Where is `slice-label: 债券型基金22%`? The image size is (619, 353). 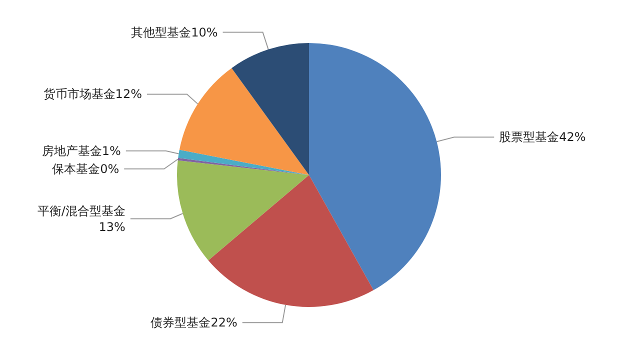 slice-label: 债券型基金22% is located at coordinates (194, 323).